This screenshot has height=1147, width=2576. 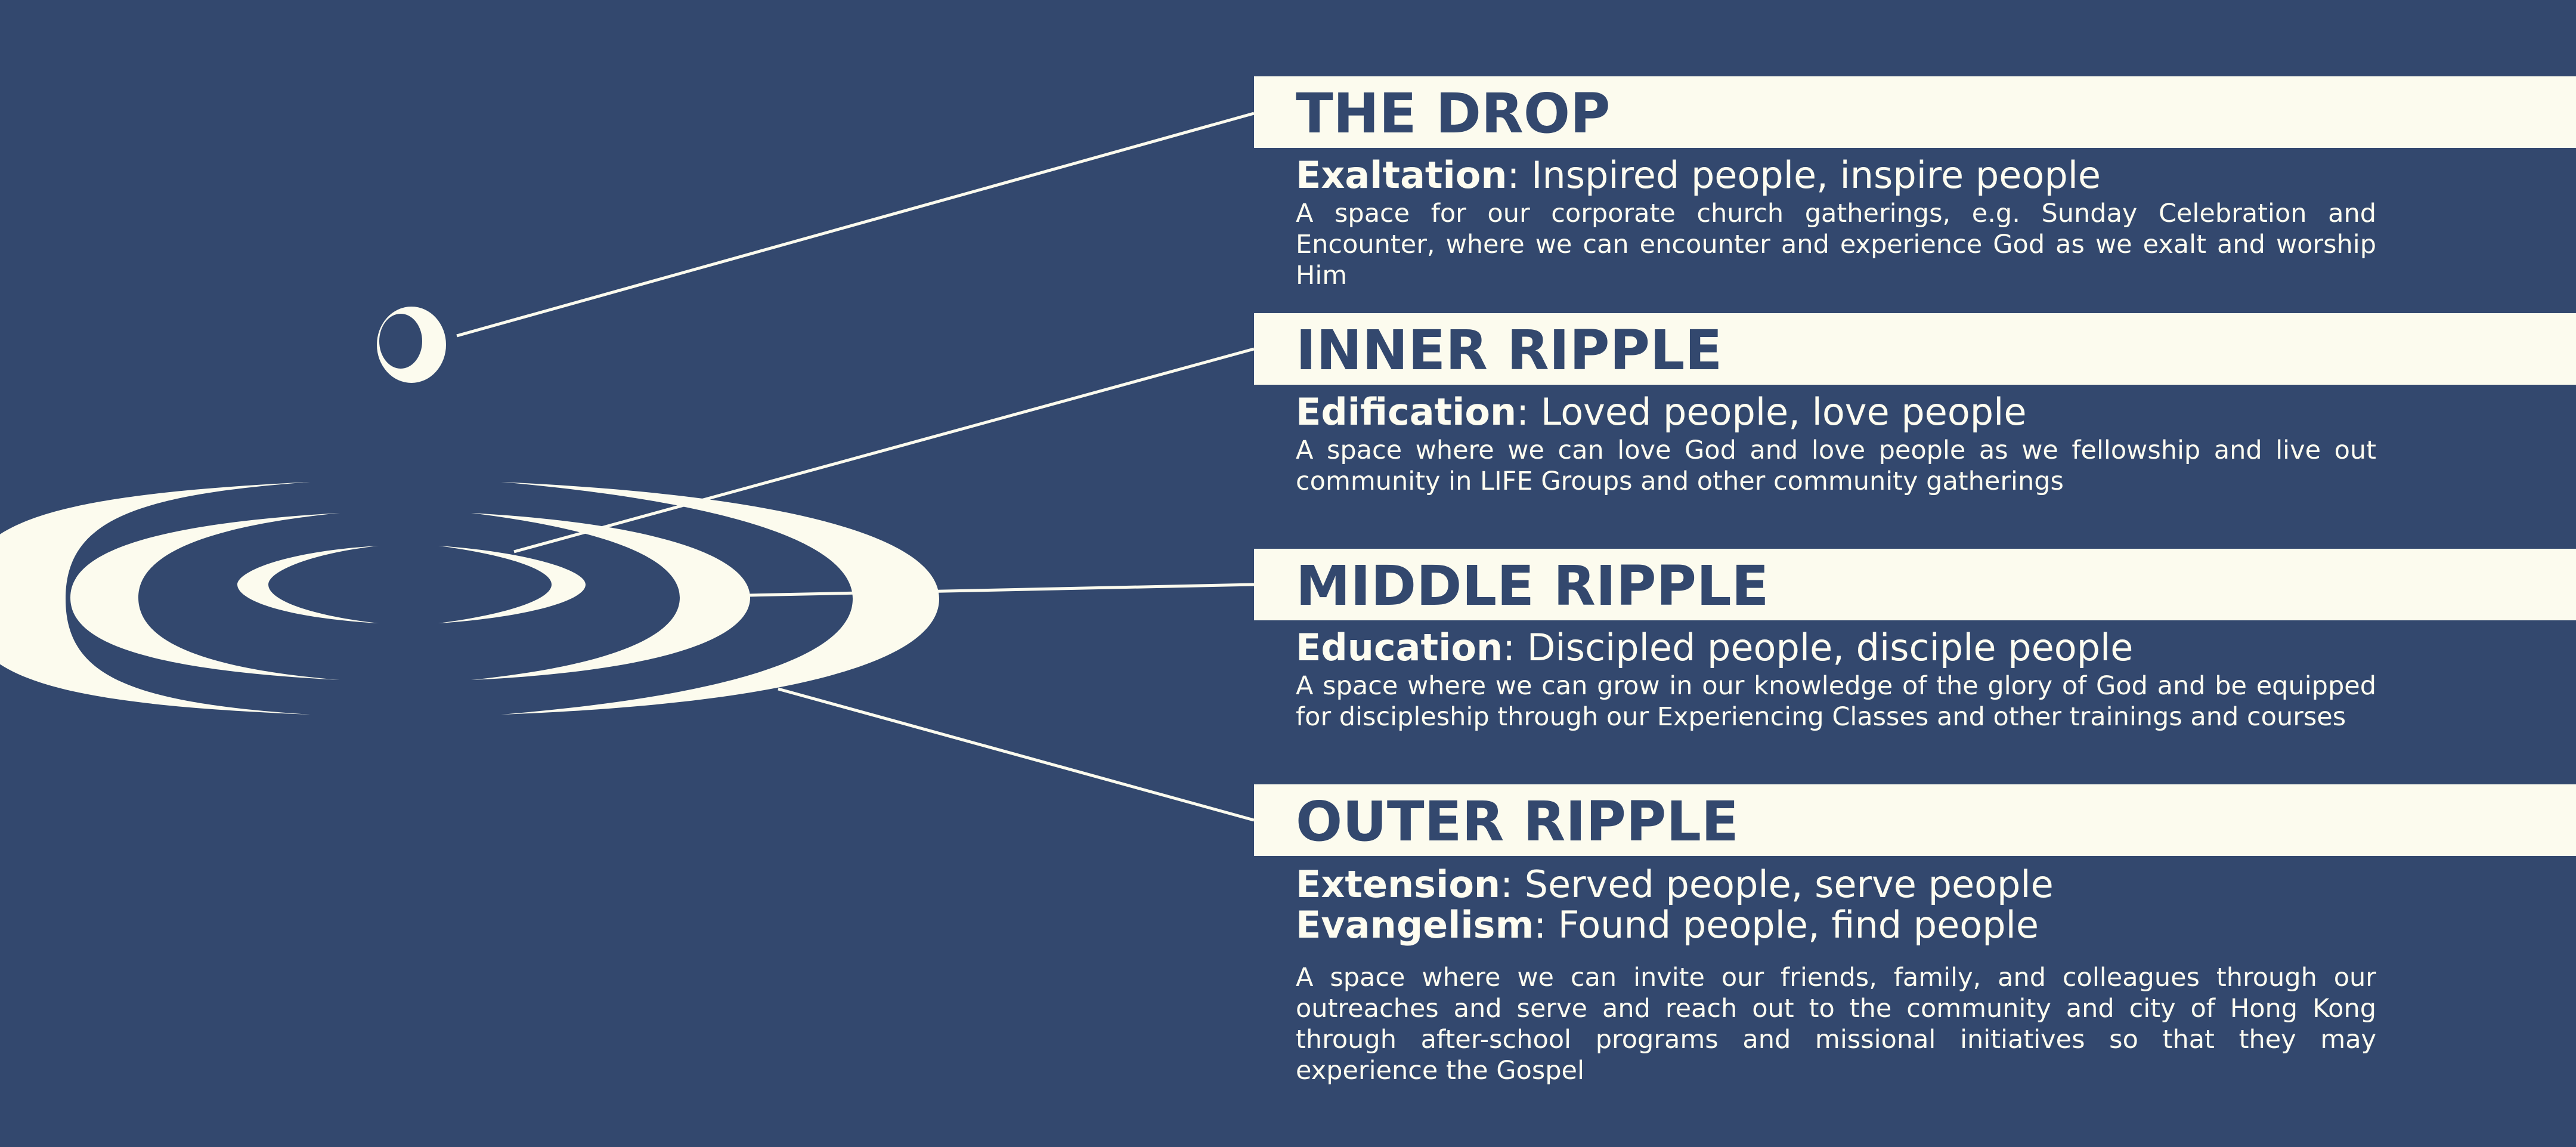 What do you see at coordinates (1453, 114) in the screenshot?
I see `section-title: THE DROP` at bounding box center [1453, 114].